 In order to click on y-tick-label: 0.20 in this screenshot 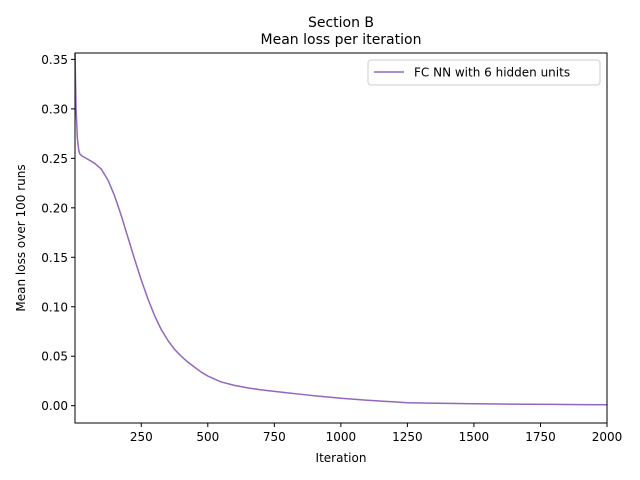, I will do `click(54, 208)`.